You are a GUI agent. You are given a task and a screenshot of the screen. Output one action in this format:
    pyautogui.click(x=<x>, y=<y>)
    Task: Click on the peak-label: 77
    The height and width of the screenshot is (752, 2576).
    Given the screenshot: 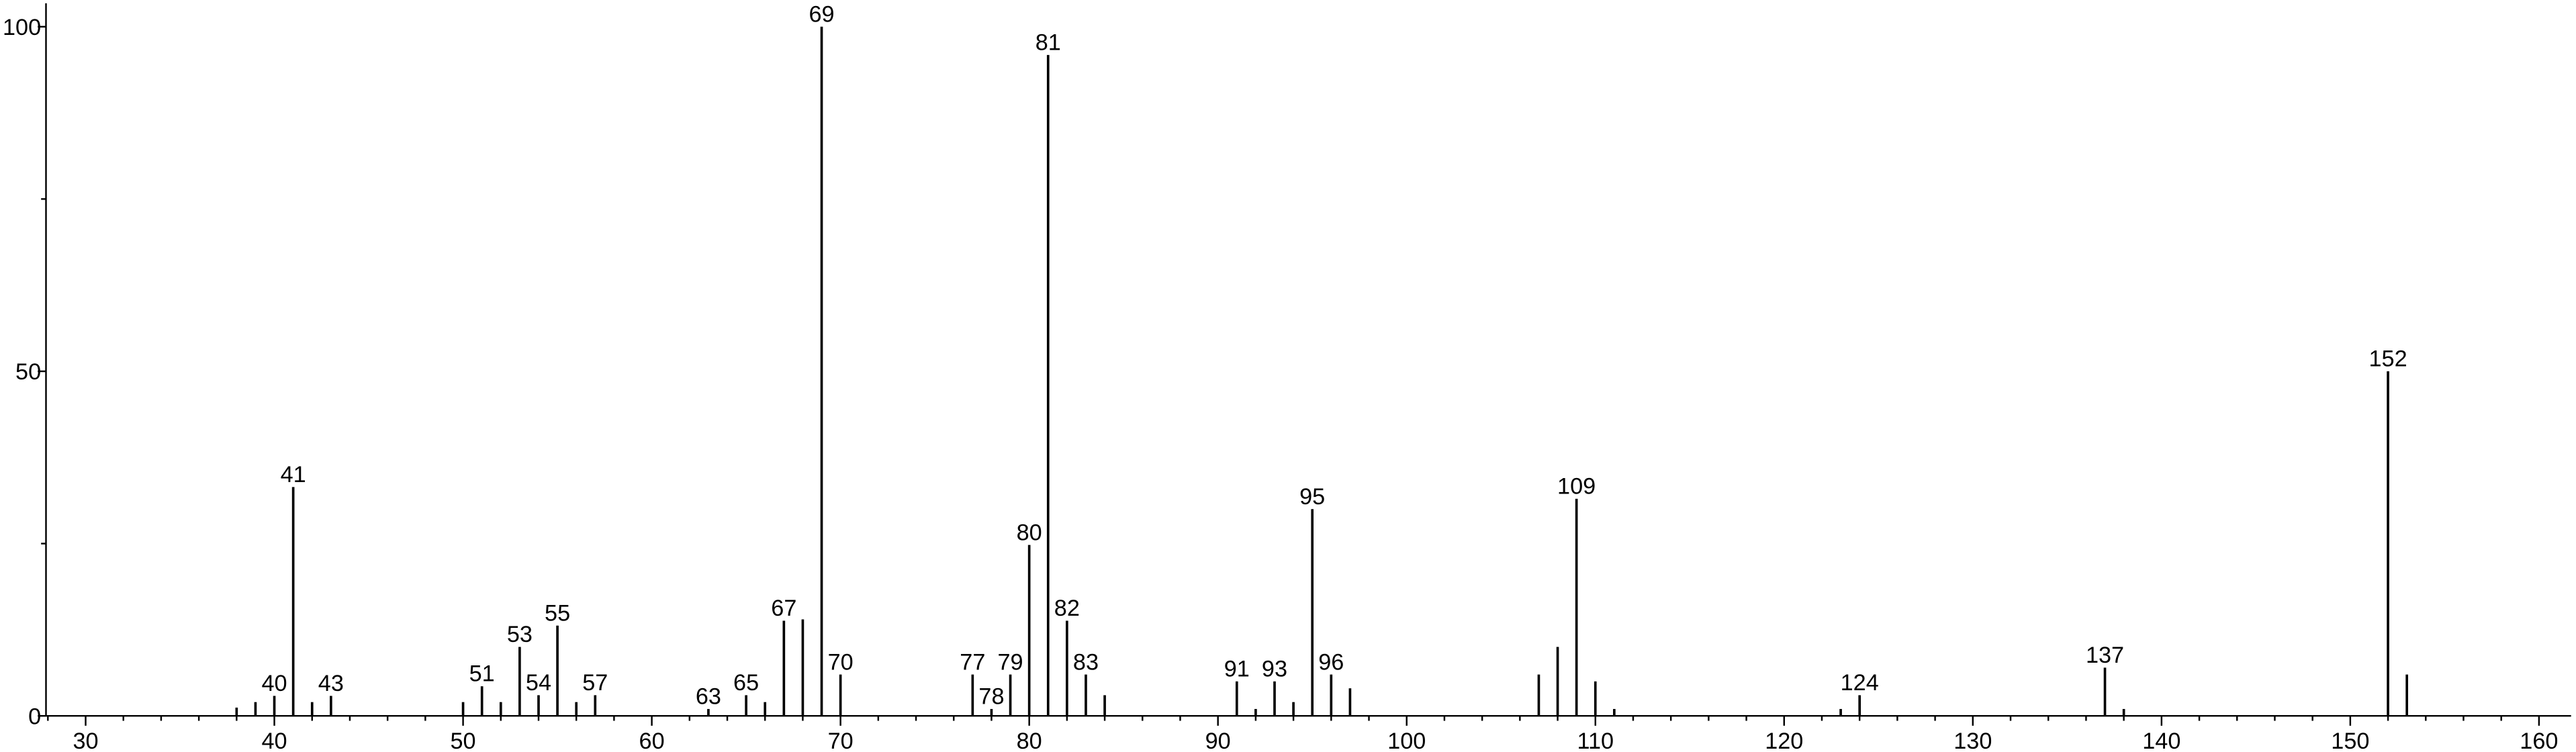 What is the action you would take?
    pyautogui.click(x=972, y=662)
    